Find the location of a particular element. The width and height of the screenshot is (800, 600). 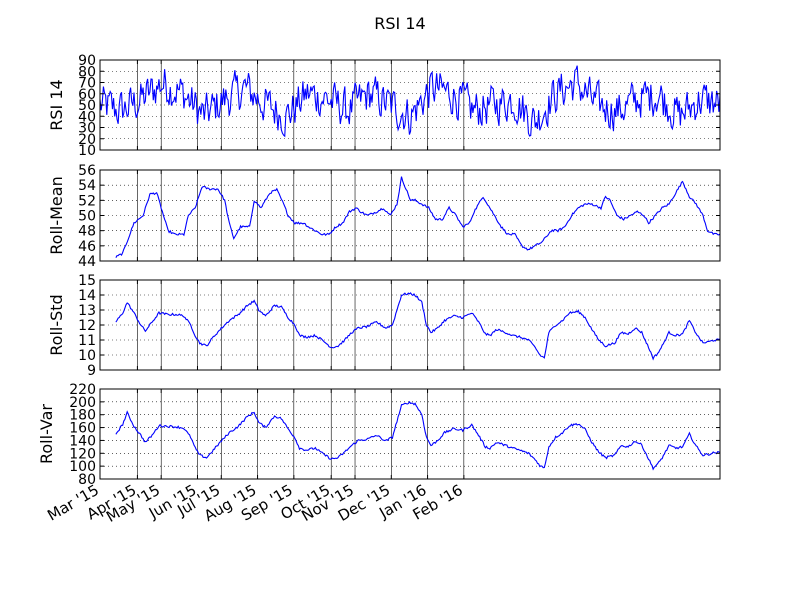

y-tick-label: 100 is located at coordinates (82, 467).